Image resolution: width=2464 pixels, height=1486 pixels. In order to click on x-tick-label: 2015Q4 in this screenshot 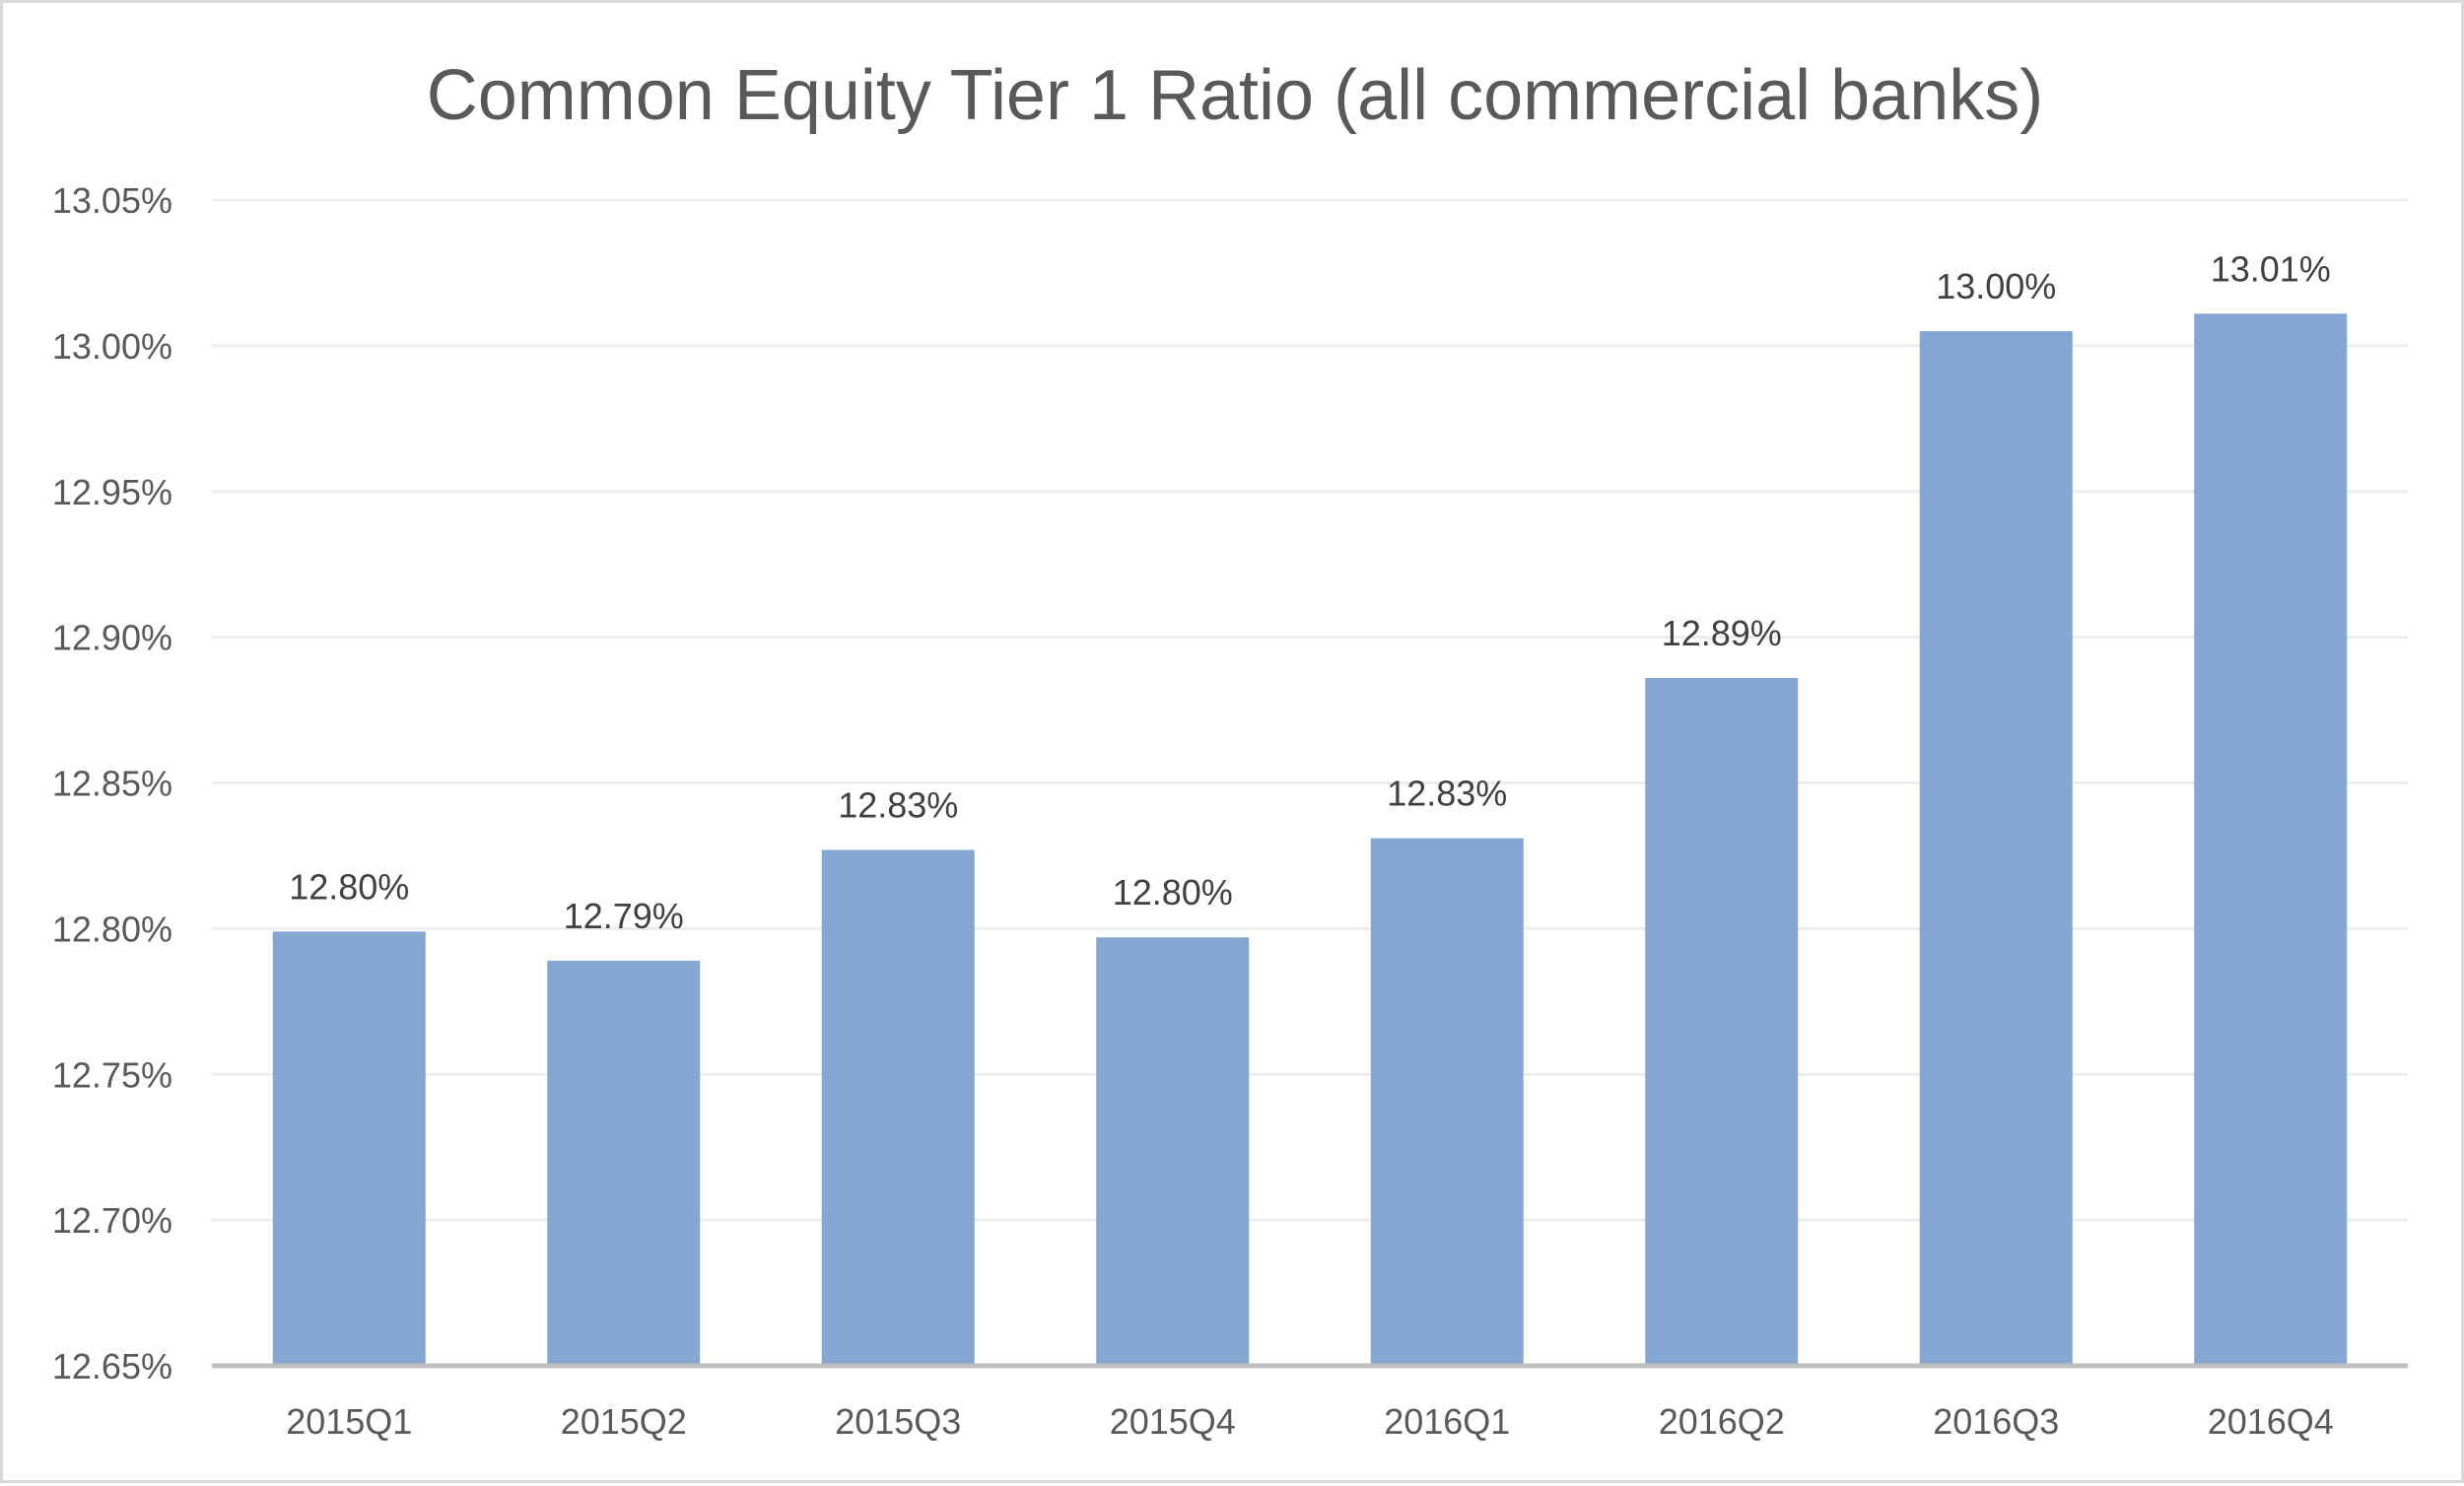, I will do `click(1173, 1421)`.